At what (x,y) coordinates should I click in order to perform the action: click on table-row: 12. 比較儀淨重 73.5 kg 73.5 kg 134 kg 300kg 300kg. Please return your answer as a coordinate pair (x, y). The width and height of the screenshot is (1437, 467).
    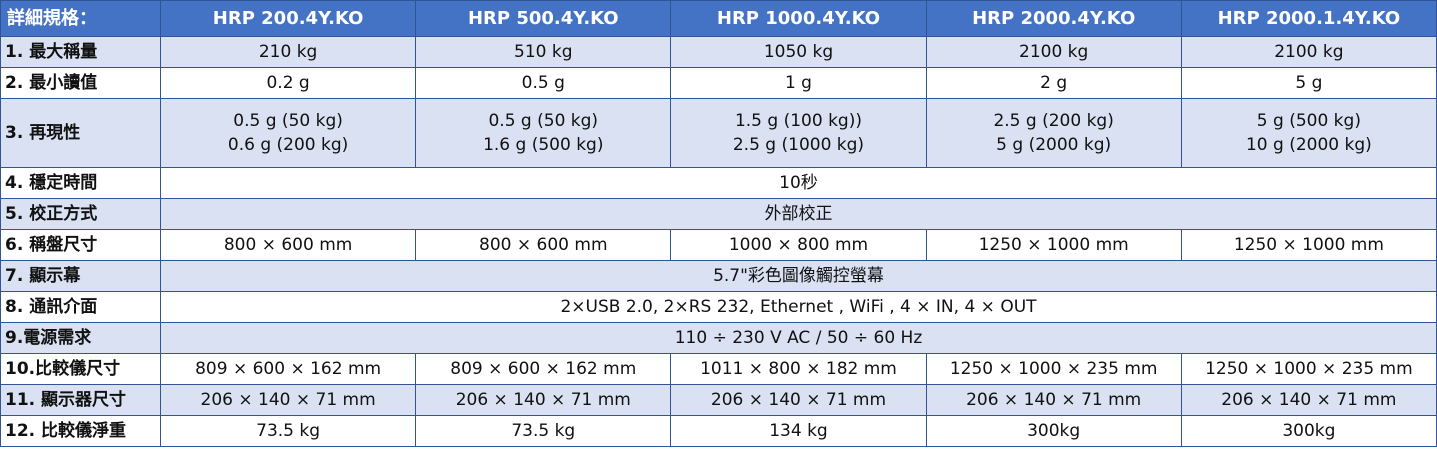
    Looking at the image, I should click on (718, 431).